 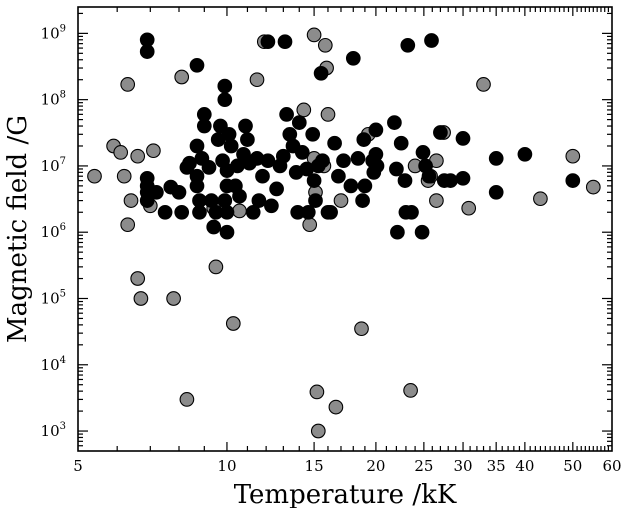 I want to click on y-tick-label: 10⁶, so click(x=53, y=231).